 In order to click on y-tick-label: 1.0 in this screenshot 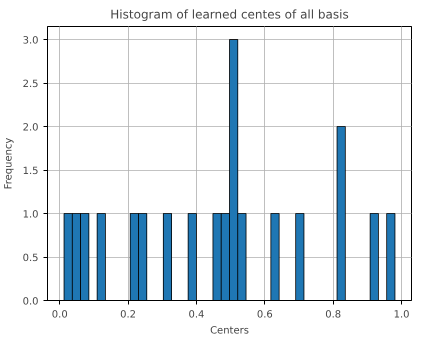, I will do `click(30, 215)`.